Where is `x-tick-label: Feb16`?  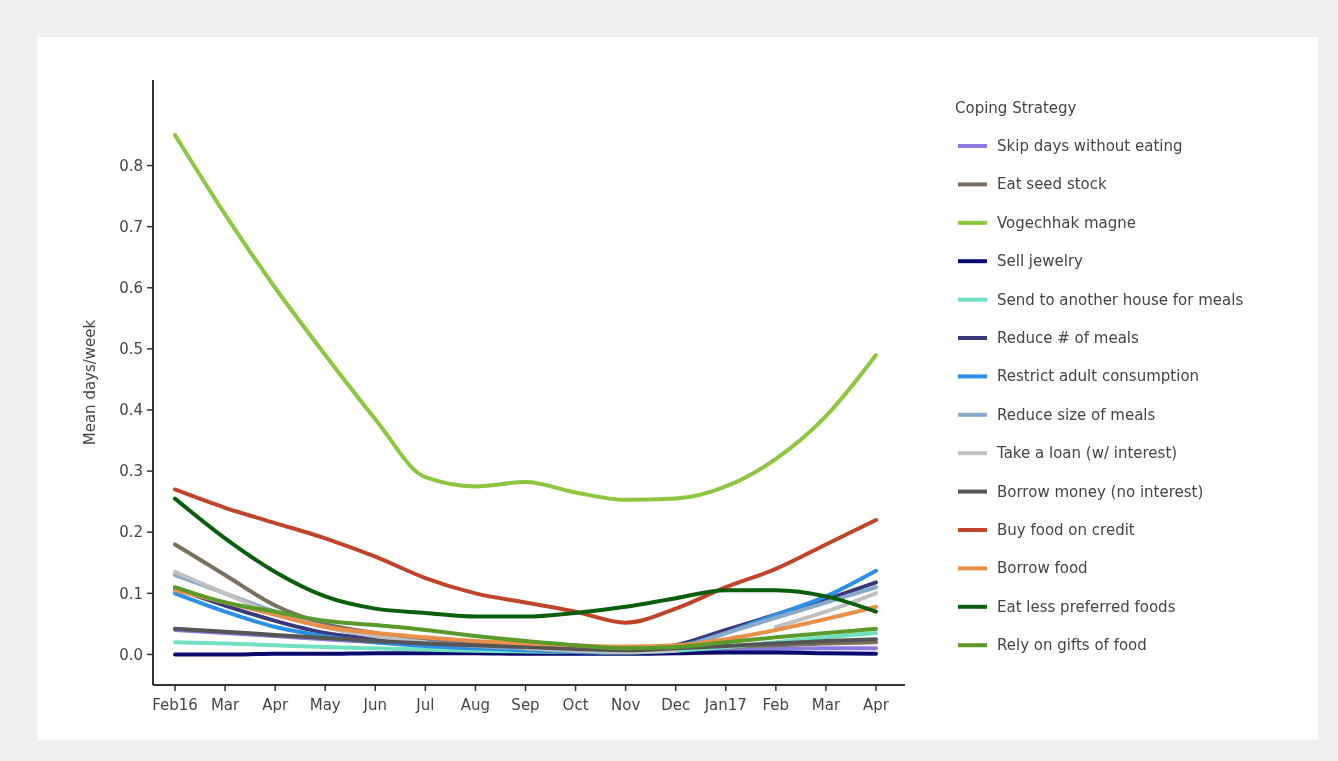 x-tick-label: Feb16 is located at coordinates (175, 705).